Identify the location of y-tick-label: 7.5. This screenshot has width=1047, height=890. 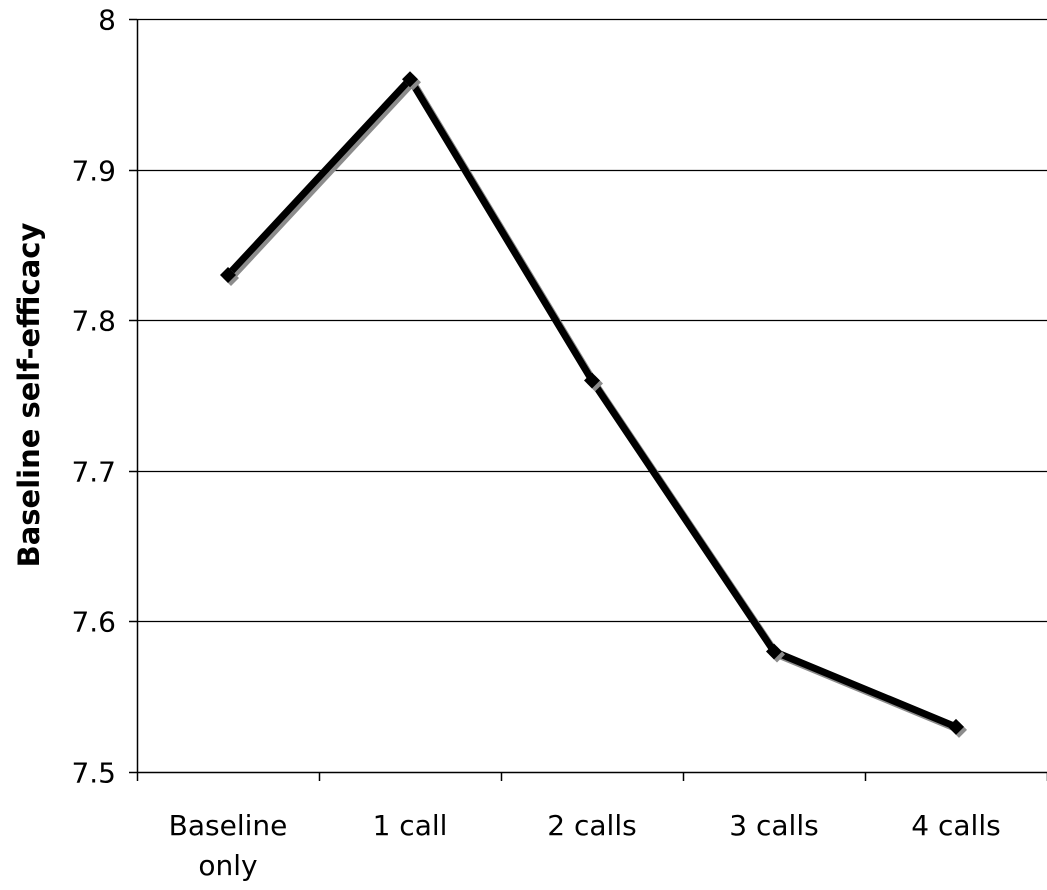
(93, 773).